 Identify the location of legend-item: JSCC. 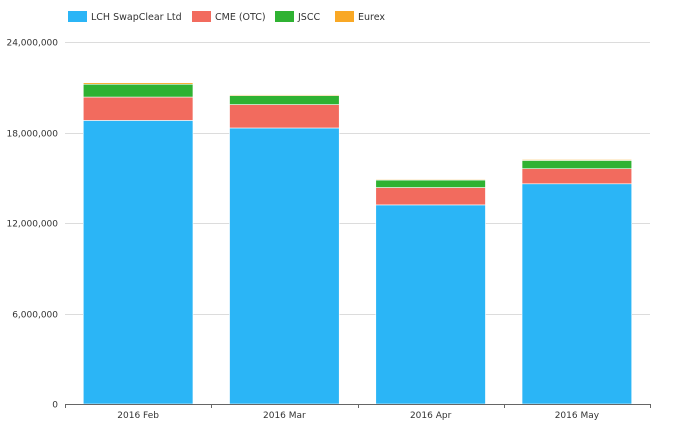
(297, 17).